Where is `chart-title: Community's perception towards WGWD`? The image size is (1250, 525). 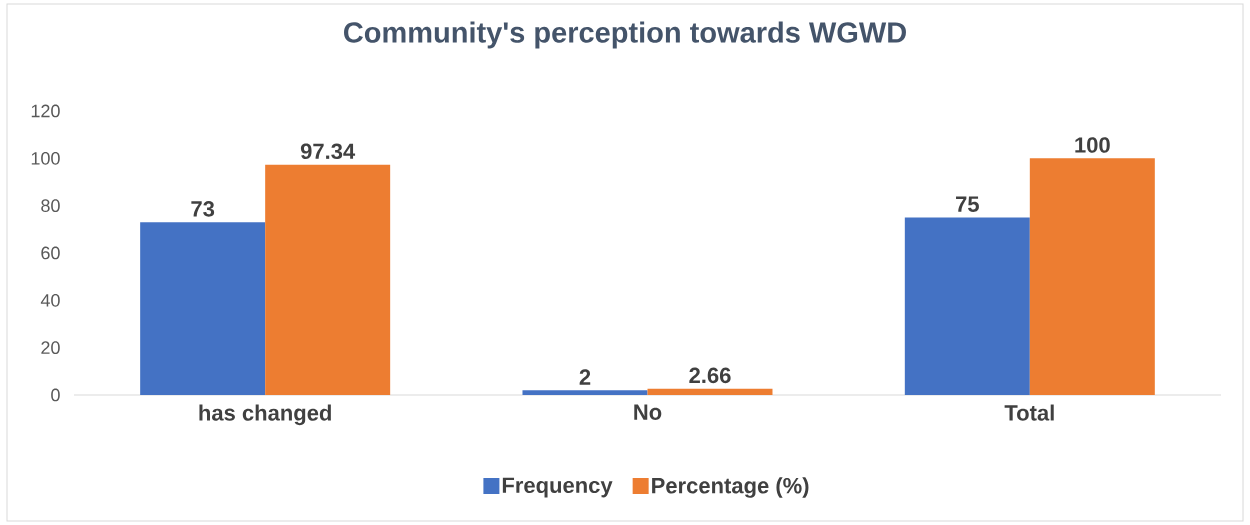
chart-title: Community's perception towards WGWD is located at coordinates (625, 35).